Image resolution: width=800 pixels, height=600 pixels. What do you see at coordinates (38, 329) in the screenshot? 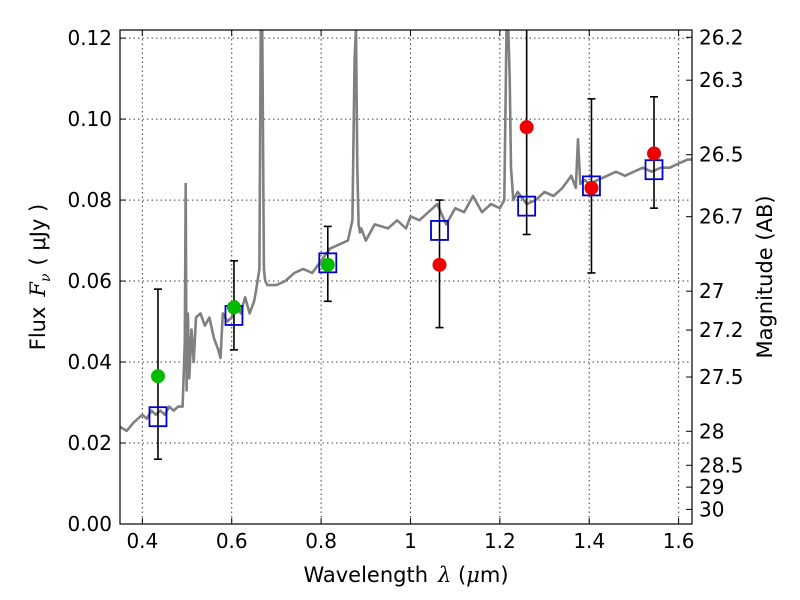
I see `y-axis-label: Flux` at bounding box center [38, 329].